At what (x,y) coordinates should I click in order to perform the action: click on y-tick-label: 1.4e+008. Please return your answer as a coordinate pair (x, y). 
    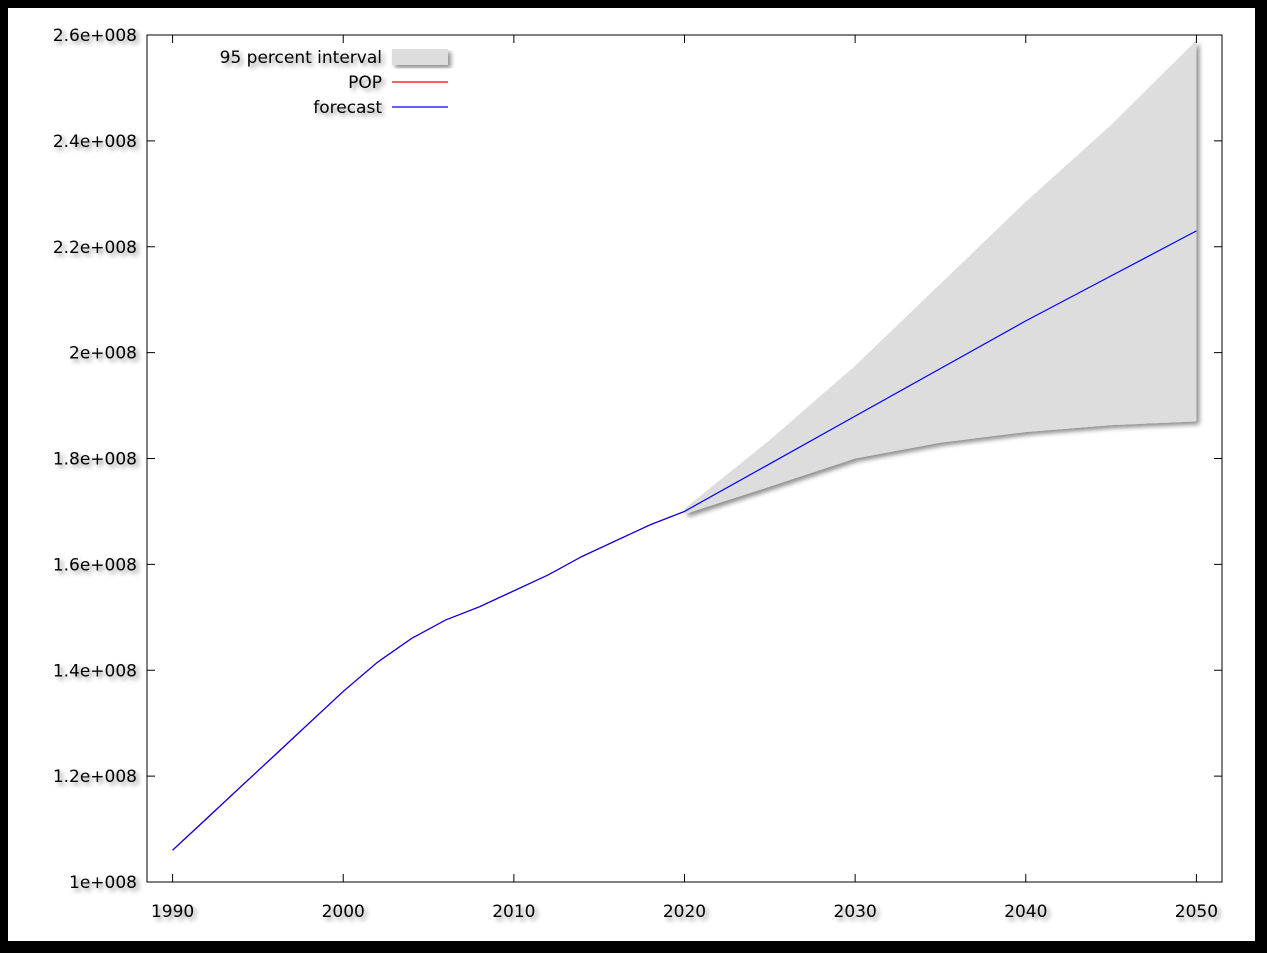
    Looking at the image, I should click on (95, 671).